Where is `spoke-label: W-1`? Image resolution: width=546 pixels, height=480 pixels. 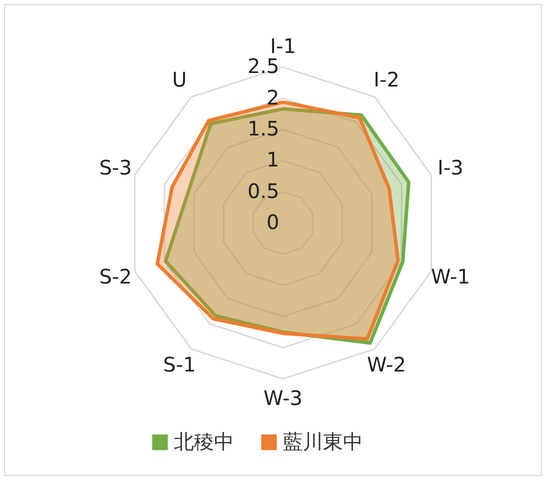 spoke-label: W-1 is located at coordinates (450, 276).